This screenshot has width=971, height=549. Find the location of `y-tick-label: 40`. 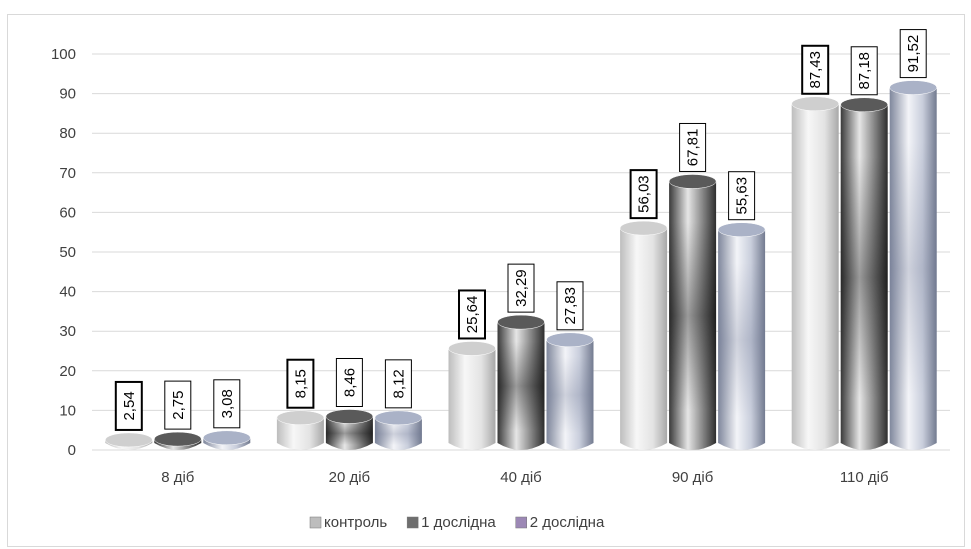

y-tick-label: 40 is located at coordinates (67, 292).